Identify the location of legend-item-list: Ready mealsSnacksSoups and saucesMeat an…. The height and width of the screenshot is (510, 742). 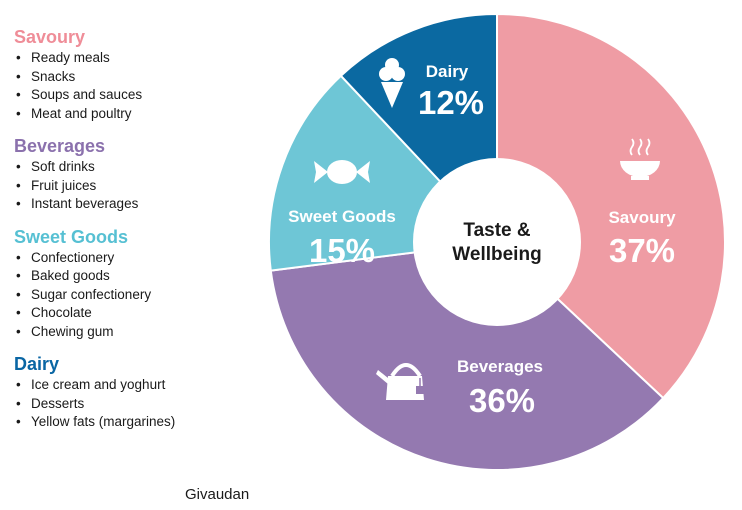
(134, 86).